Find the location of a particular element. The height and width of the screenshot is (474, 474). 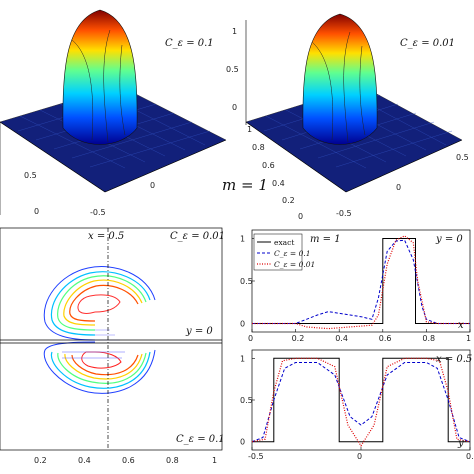

plot-area is located at coordinates (361, 400).